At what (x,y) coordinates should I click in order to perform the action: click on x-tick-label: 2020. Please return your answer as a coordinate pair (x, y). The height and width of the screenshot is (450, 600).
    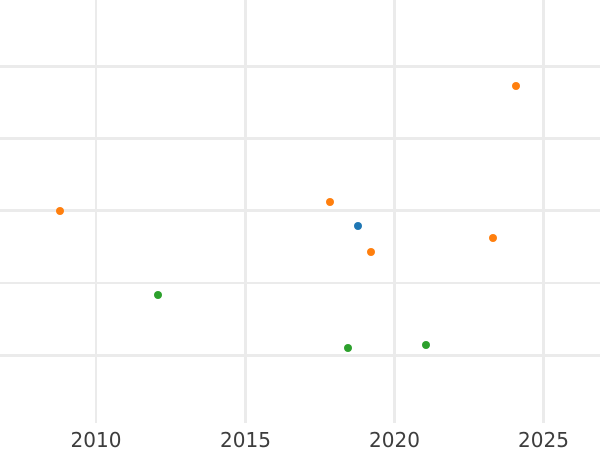
    Looking at the image, I should click on (394, 439).